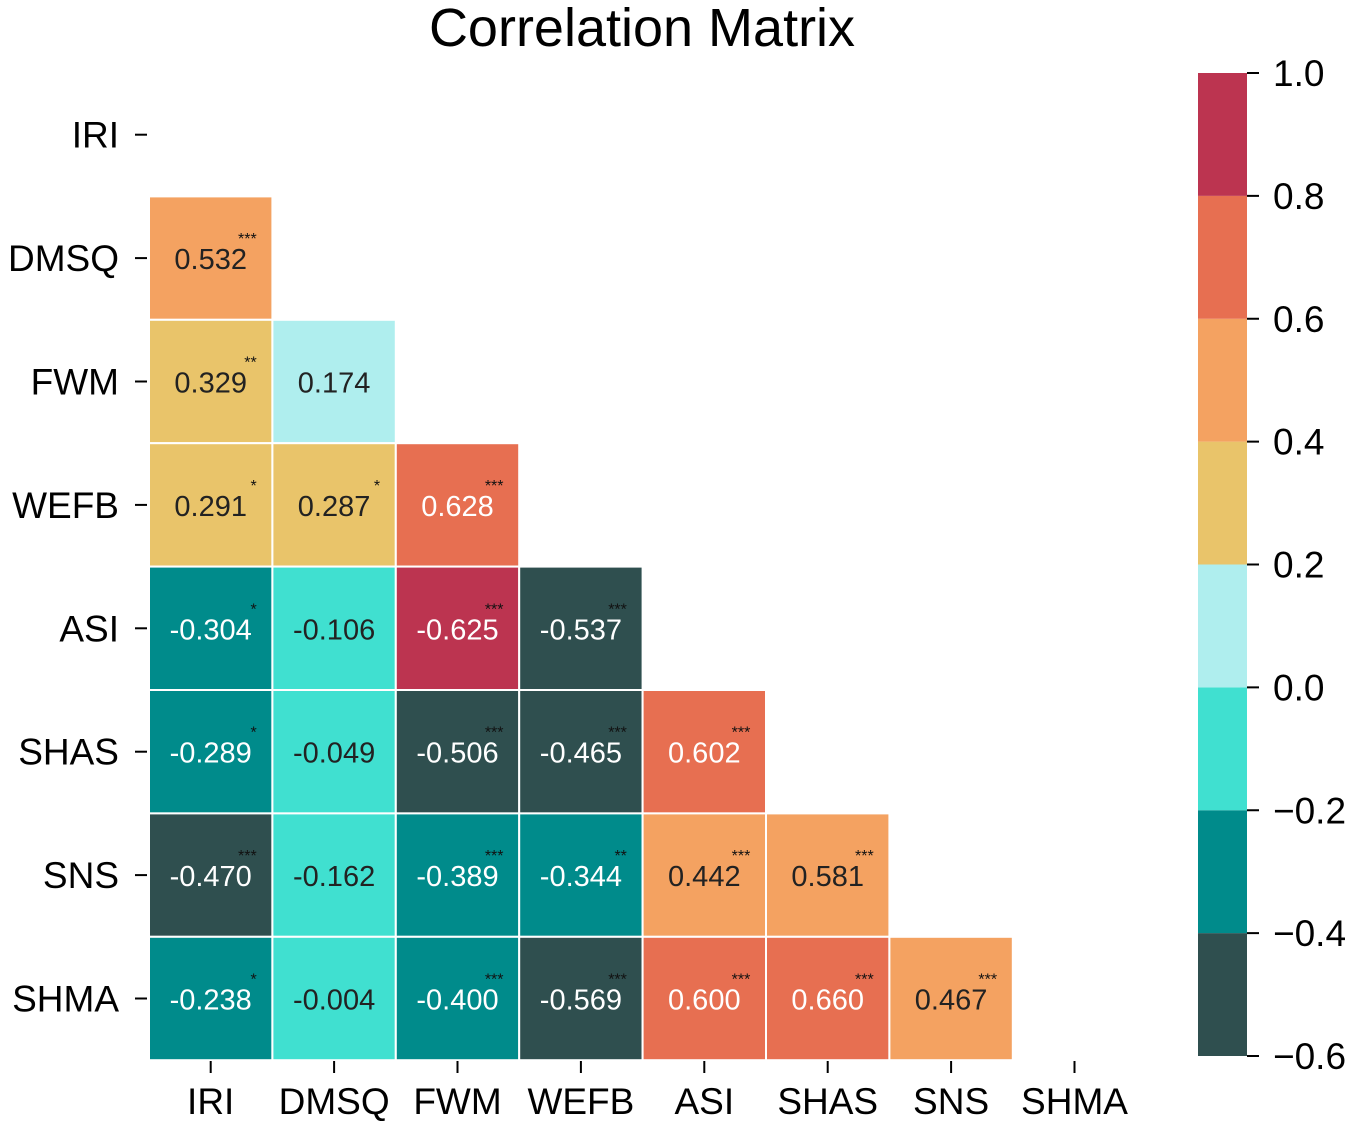  Describe the element at coordinates (334, 1101) in the screenshot. I see `x-tick-label: DMSQ` at that location.